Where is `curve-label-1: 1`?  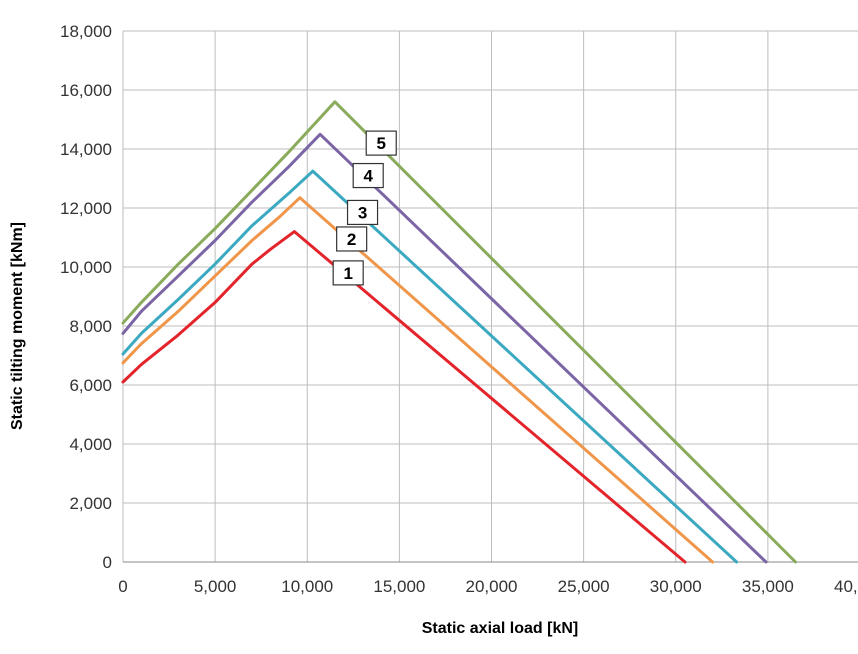 curve-label-1: 1 is located at coordinates (348, 273).